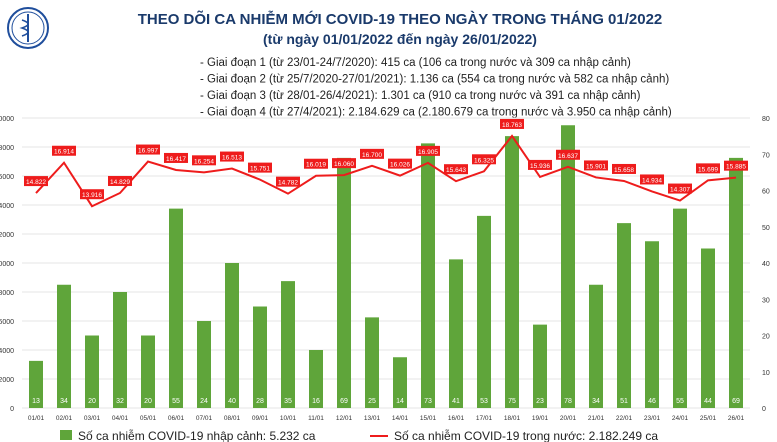  I want to click on bar-value-label: 20, so click(148, 401).